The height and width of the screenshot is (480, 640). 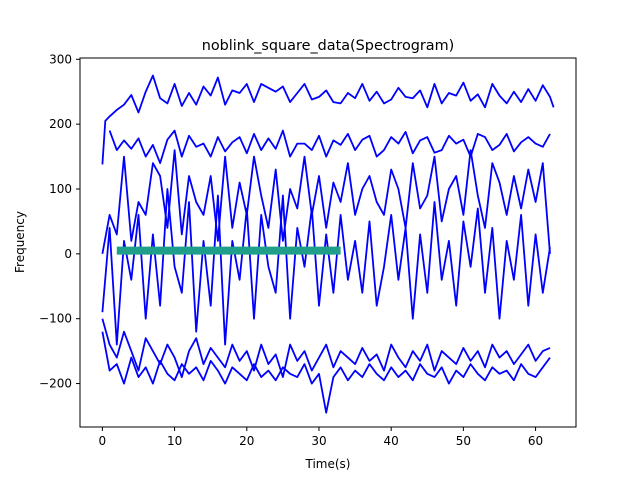 I want to click on x-tick-label: 40, so click(x=391, y=441).